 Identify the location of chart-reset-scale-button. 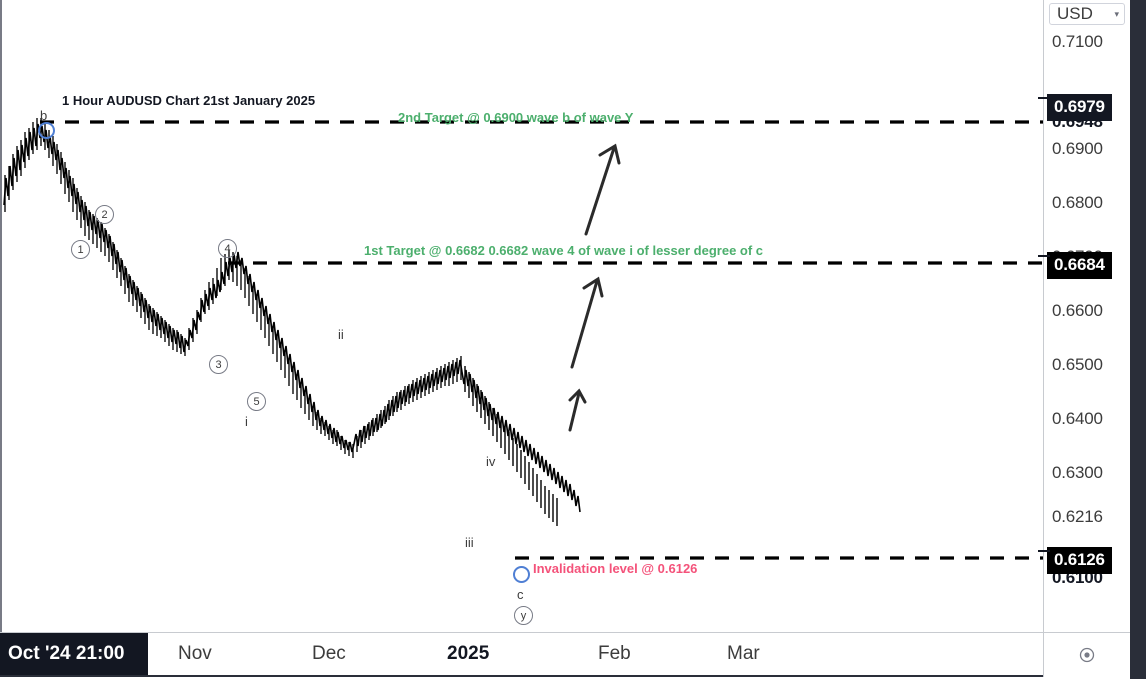
(1086, 654).